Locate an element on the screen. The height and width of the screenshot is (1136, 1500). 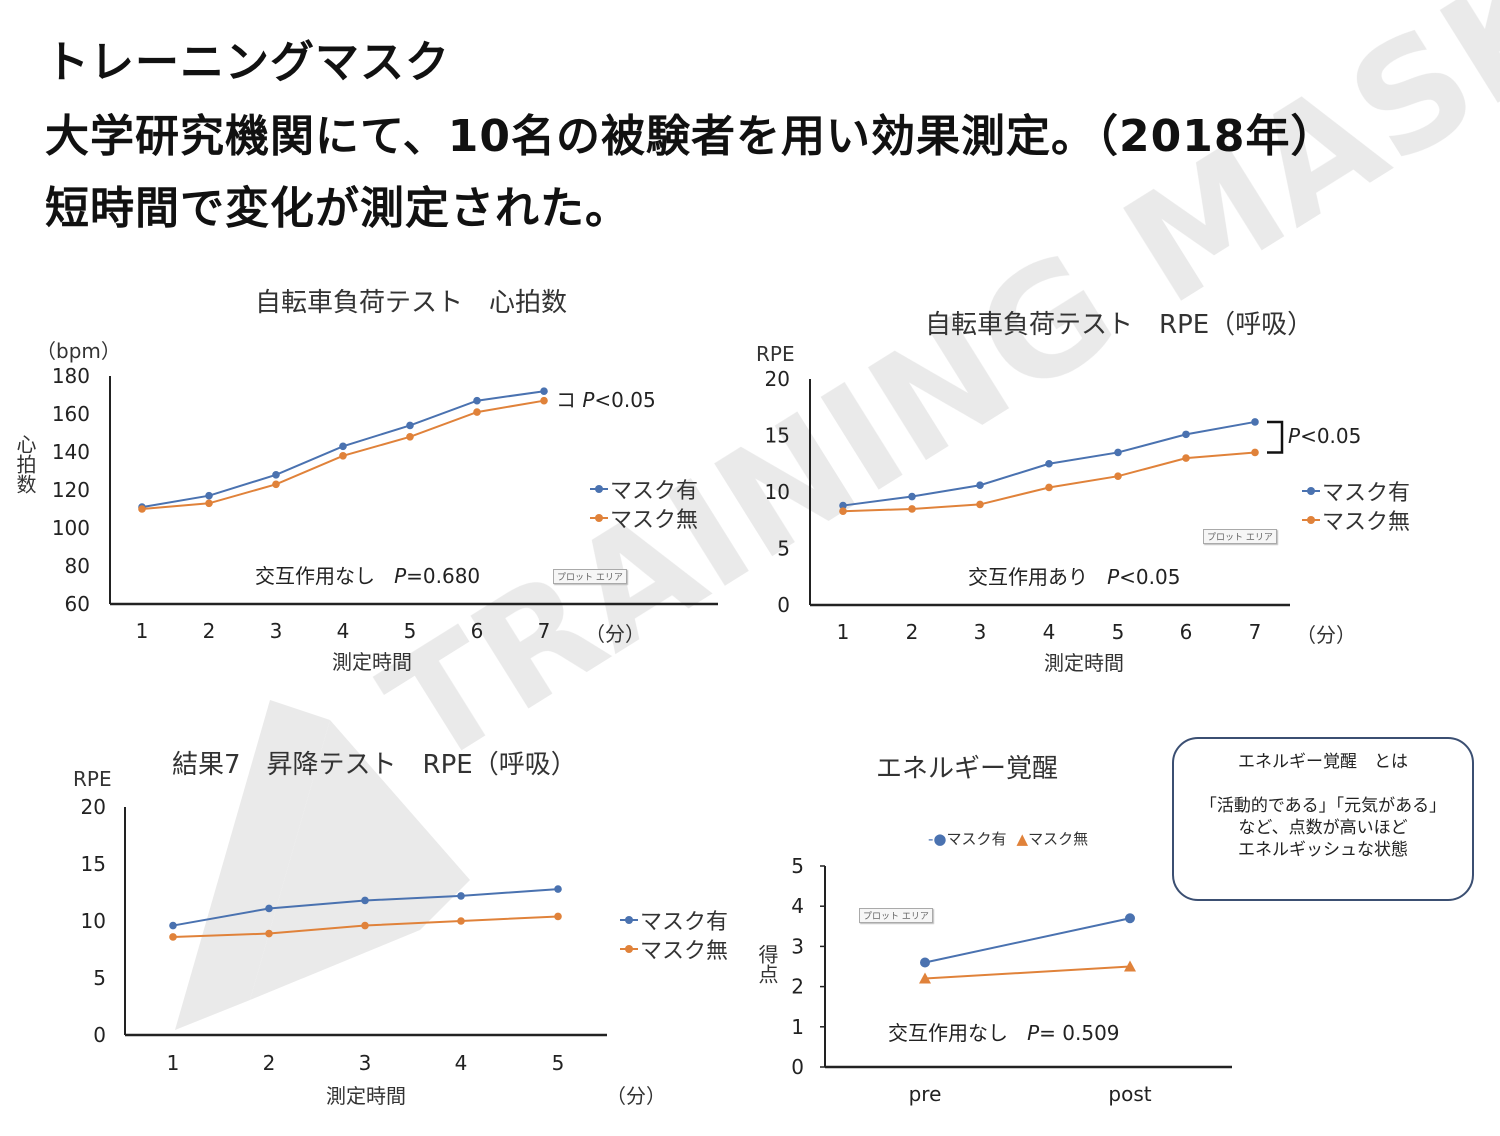
chart2-x-label: 測定時間 is located at coordinates (1084, 663).